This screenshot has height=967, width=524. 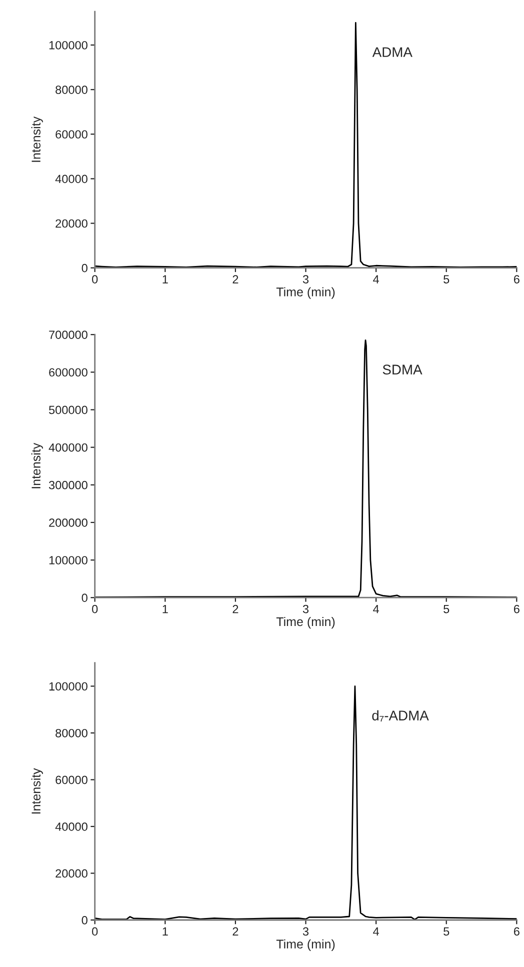 I want to click on y-tick-label: 600000, so click(x=68, y=372).